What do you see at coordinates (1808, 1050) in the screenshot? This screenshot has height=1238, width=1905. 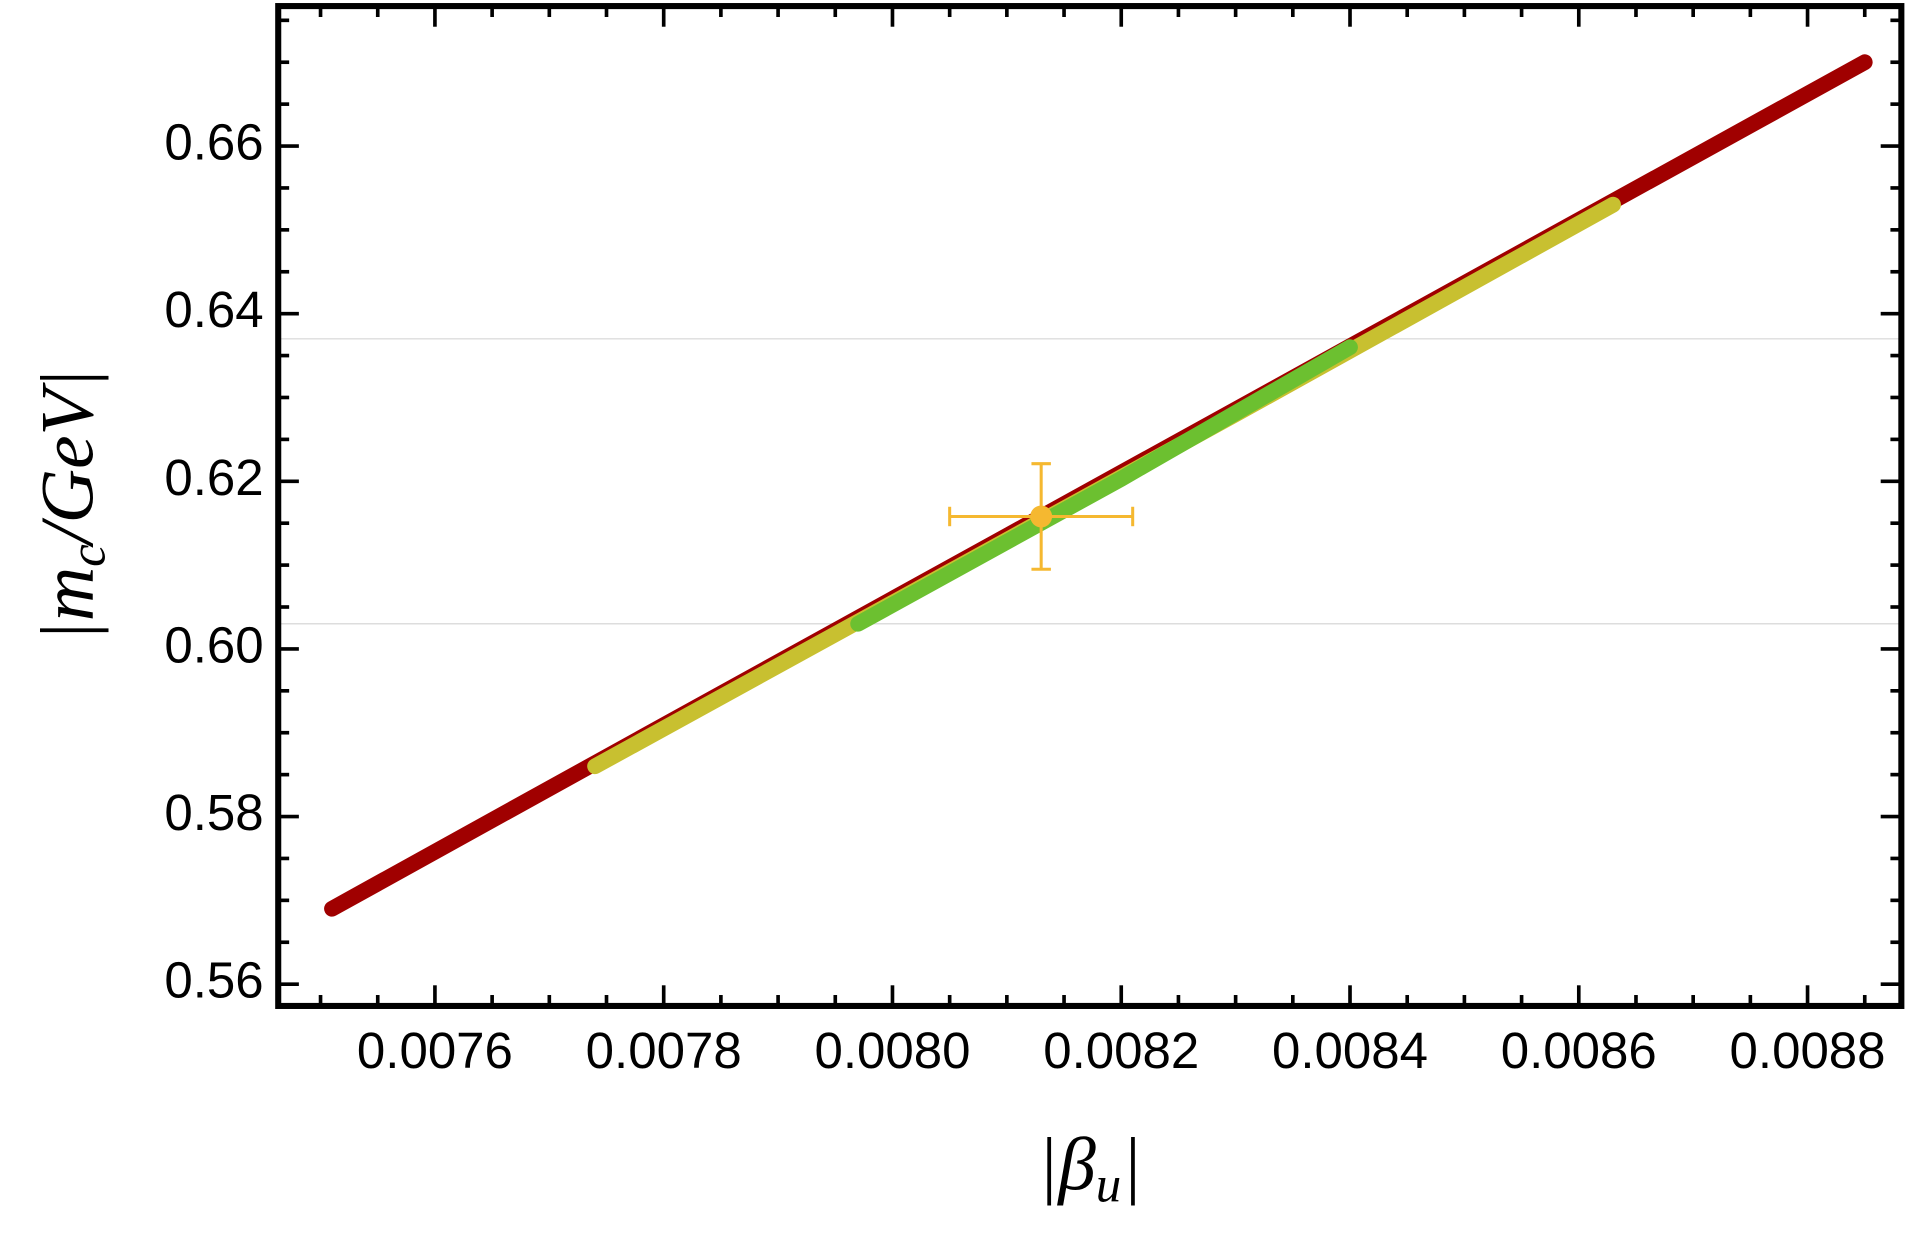 I see `x-tick-label: 0.0088` at bounding box center [1808, 1050].